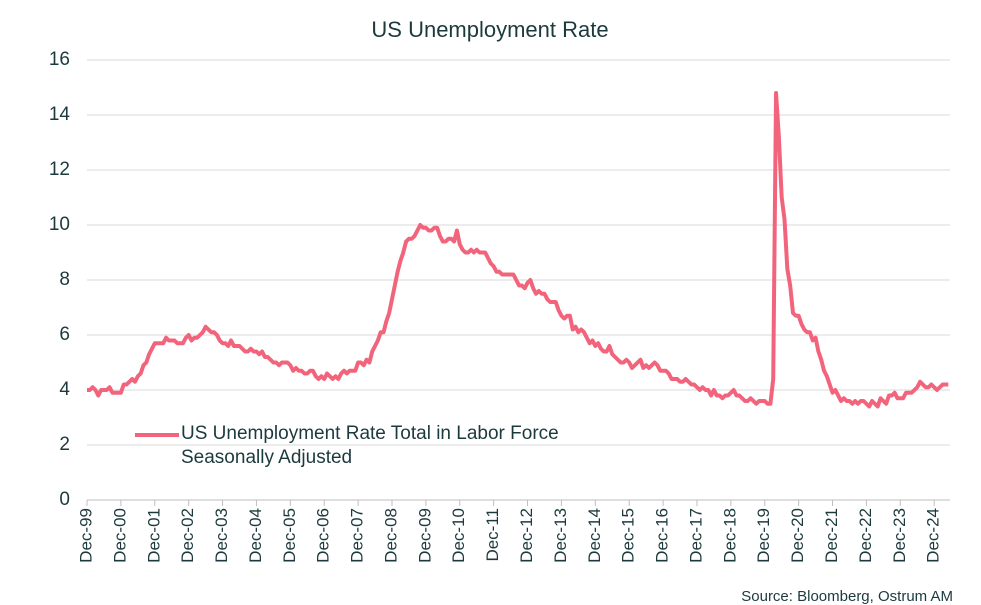 This screenshot has height=605, width=981. Describe the element at coordinates (797, 535) in the screenshot. I see `x-tick-label: Dec-20` at that location.